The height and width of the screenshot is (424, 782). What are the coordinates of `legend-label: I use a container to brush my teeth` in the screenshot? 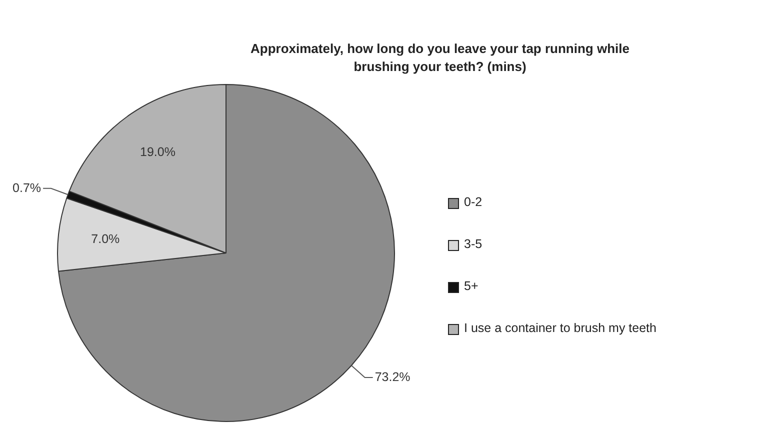 It's located at (560, 328).